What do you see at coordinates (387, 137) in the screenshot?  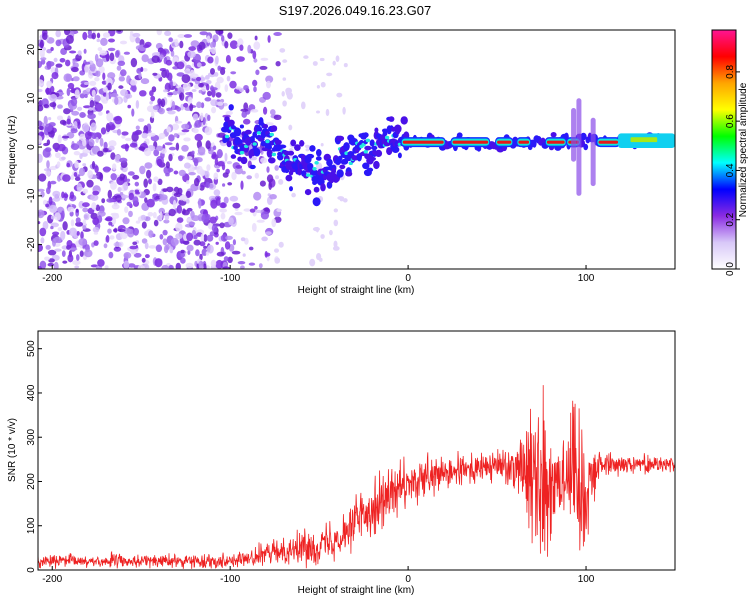 I see `ridge-core` at bounding box center [387, 137].